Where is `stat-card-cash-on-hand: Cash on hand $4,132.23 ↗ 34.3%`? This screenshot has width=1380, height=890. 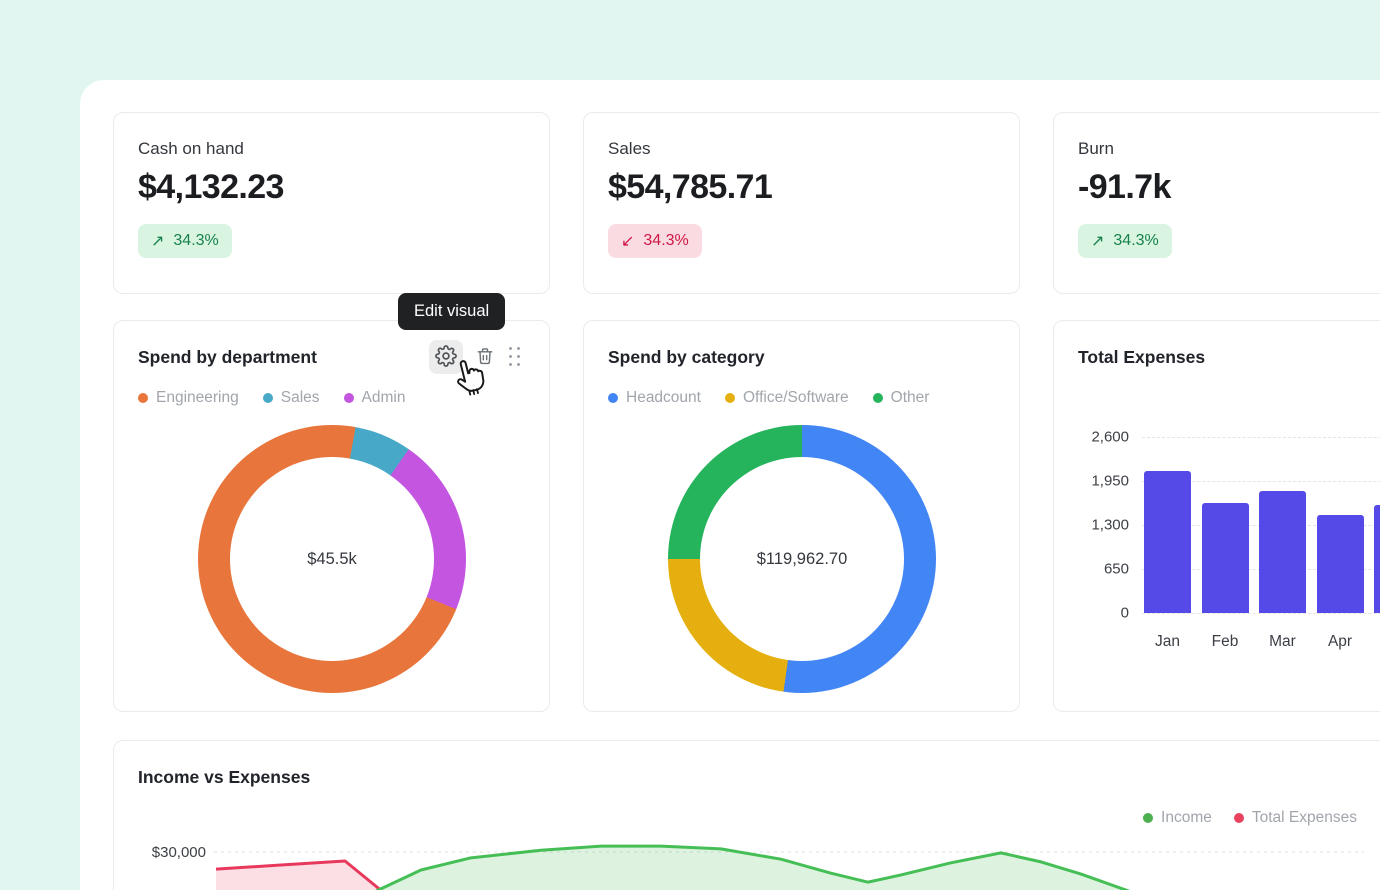
stat-card-cash-on-hand: Cash on hand $4,132.23 ↗ 34.3% is located at coordinates (331, 203).